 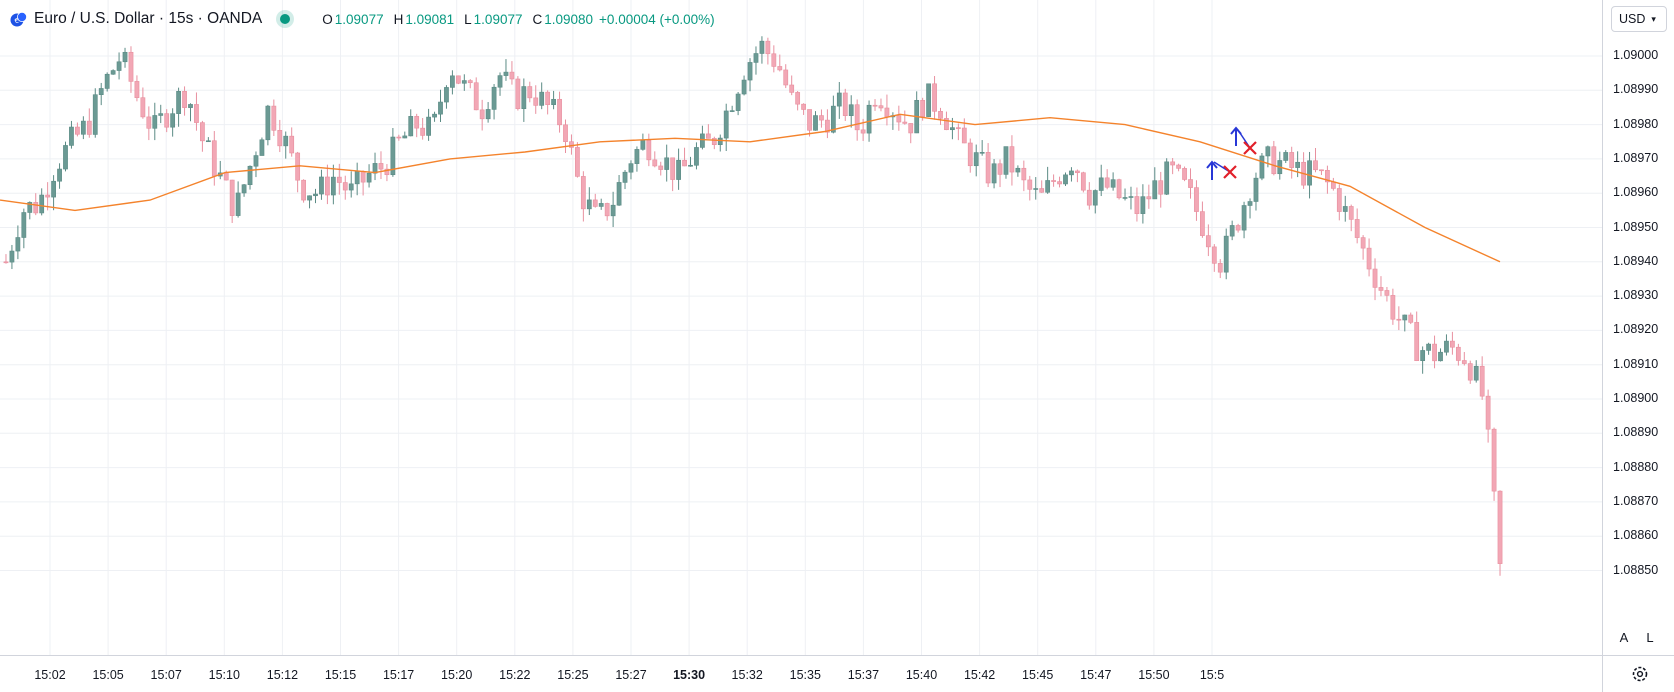 I want to click on buy-arrow-icon, so click(x=1212, y=170).